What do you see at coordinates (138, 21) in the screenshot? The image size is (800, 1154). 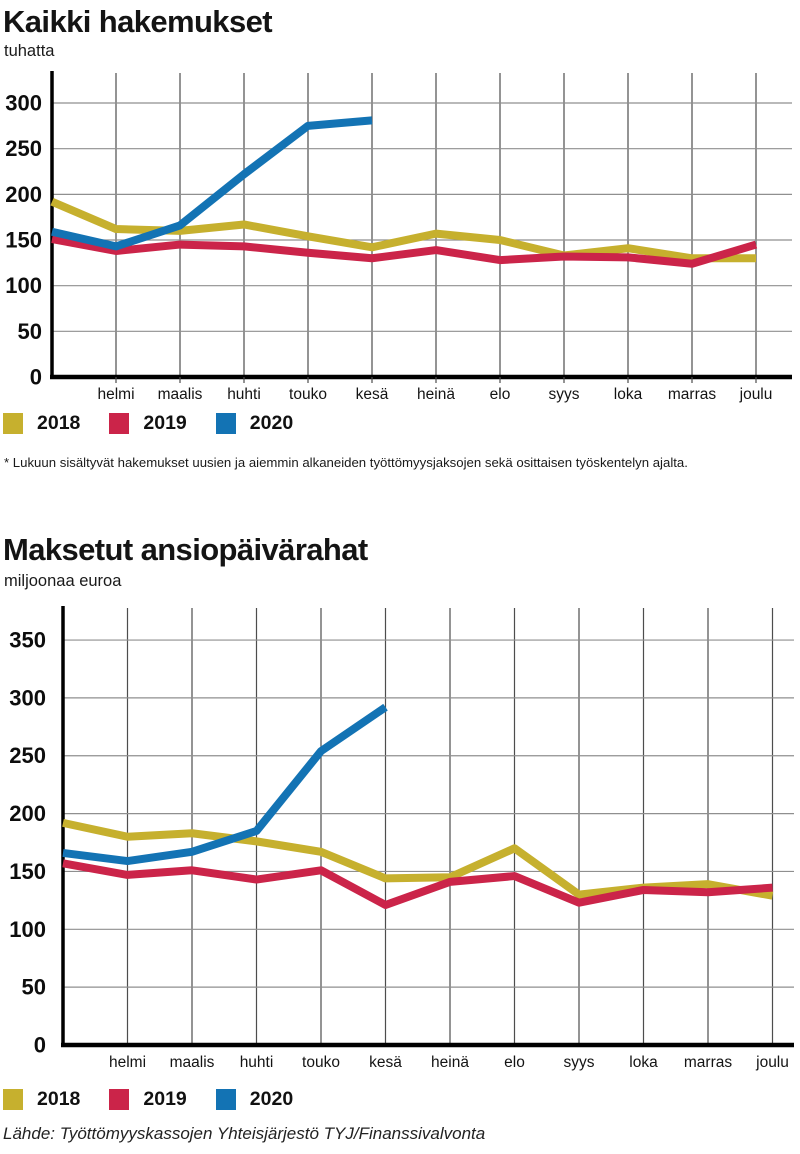 I see `chart1-title: Kaikki hakemukset` at bounding box center [138, 21].